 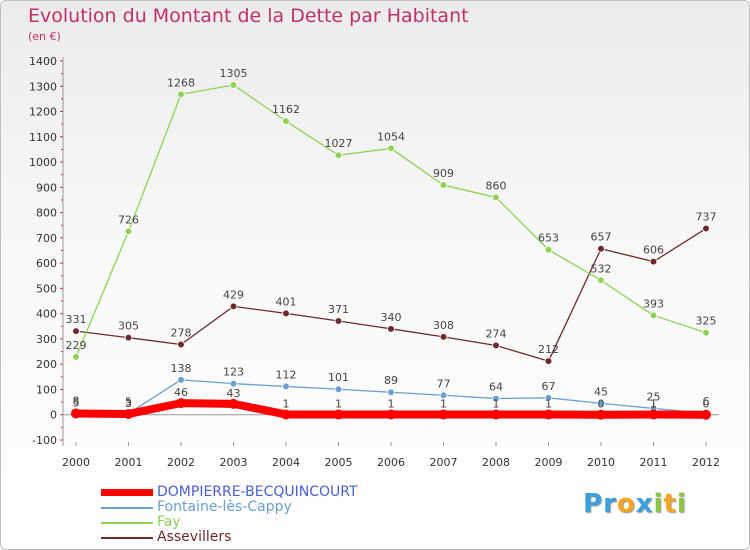 I want to click on series-0: 5 346 431 1 1 1 1 1 0 1 0, so click(x=391, y=403).